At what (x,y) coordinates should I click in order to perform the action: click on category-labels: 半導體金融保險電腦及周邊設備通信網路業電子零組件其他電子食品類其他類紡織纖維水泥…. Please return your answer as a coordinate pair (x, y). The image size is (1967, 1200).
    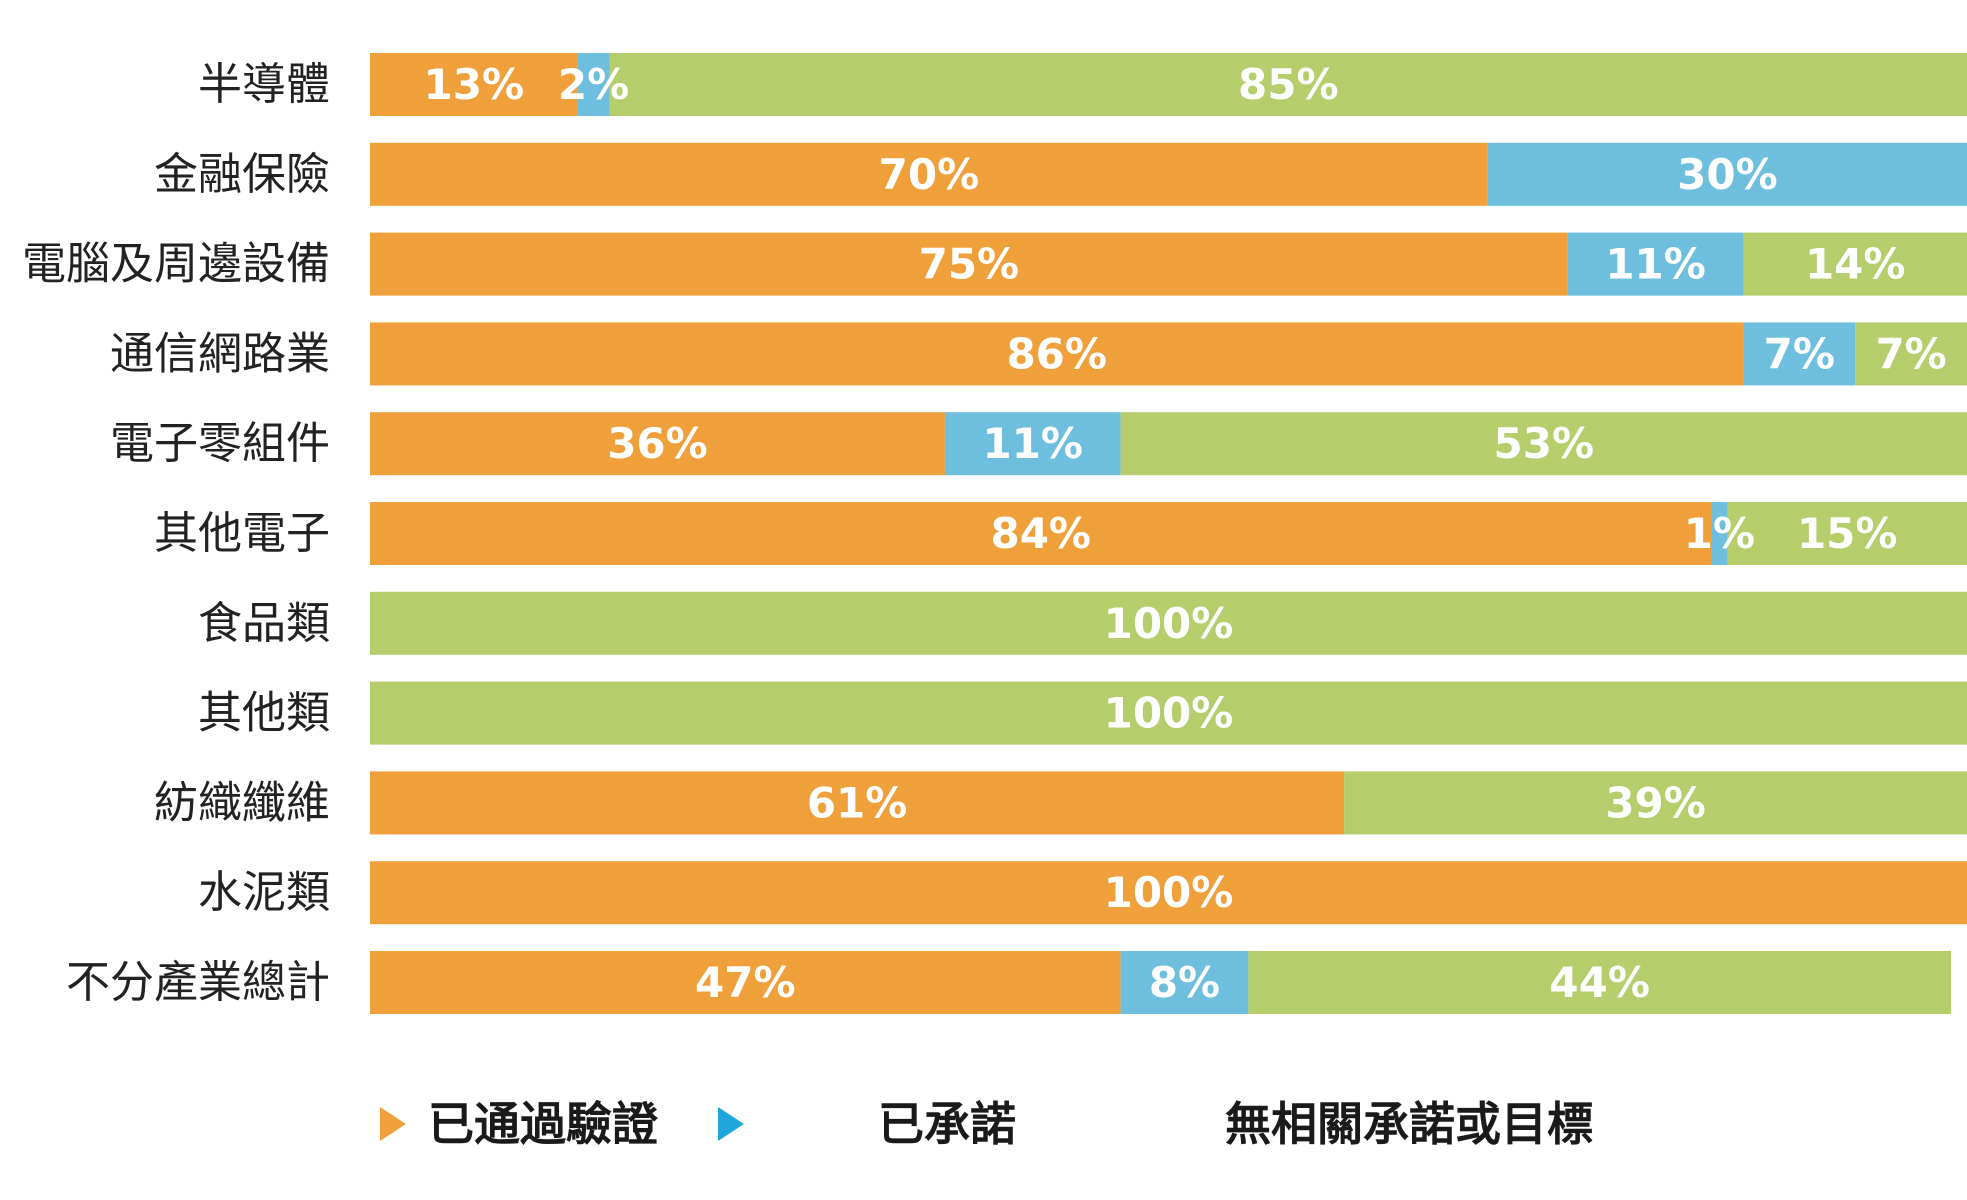
    Looking at the image, I should click on (176, 533).